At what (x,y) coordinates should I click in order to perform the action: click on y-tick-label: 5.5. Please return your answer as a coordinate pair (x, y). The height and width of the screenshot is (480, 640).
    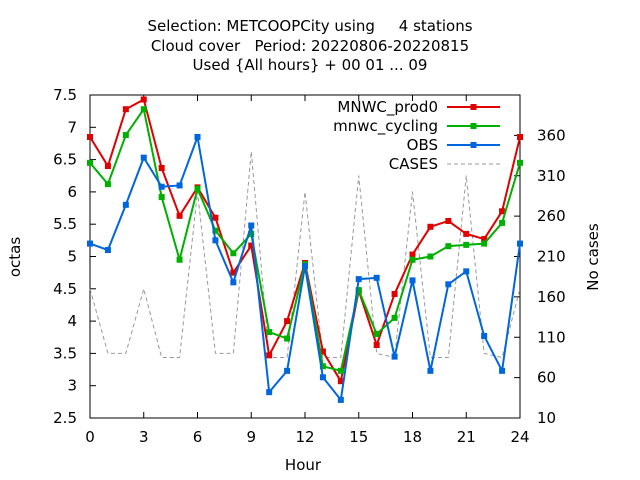
    Looking at the image, I should click on (65, 224).